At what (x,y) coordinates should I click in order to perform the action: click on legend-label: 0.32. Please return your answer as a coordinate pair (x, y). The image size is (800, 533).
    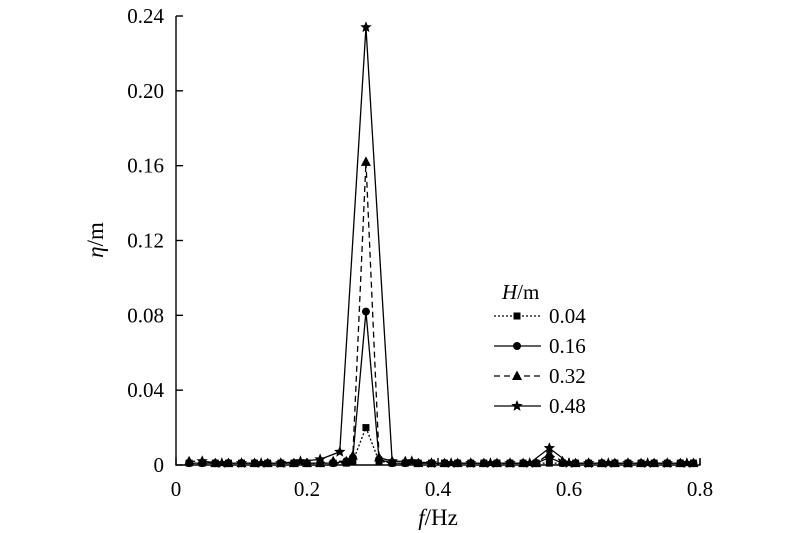
    Looking at the image, I should click on (567, 376).